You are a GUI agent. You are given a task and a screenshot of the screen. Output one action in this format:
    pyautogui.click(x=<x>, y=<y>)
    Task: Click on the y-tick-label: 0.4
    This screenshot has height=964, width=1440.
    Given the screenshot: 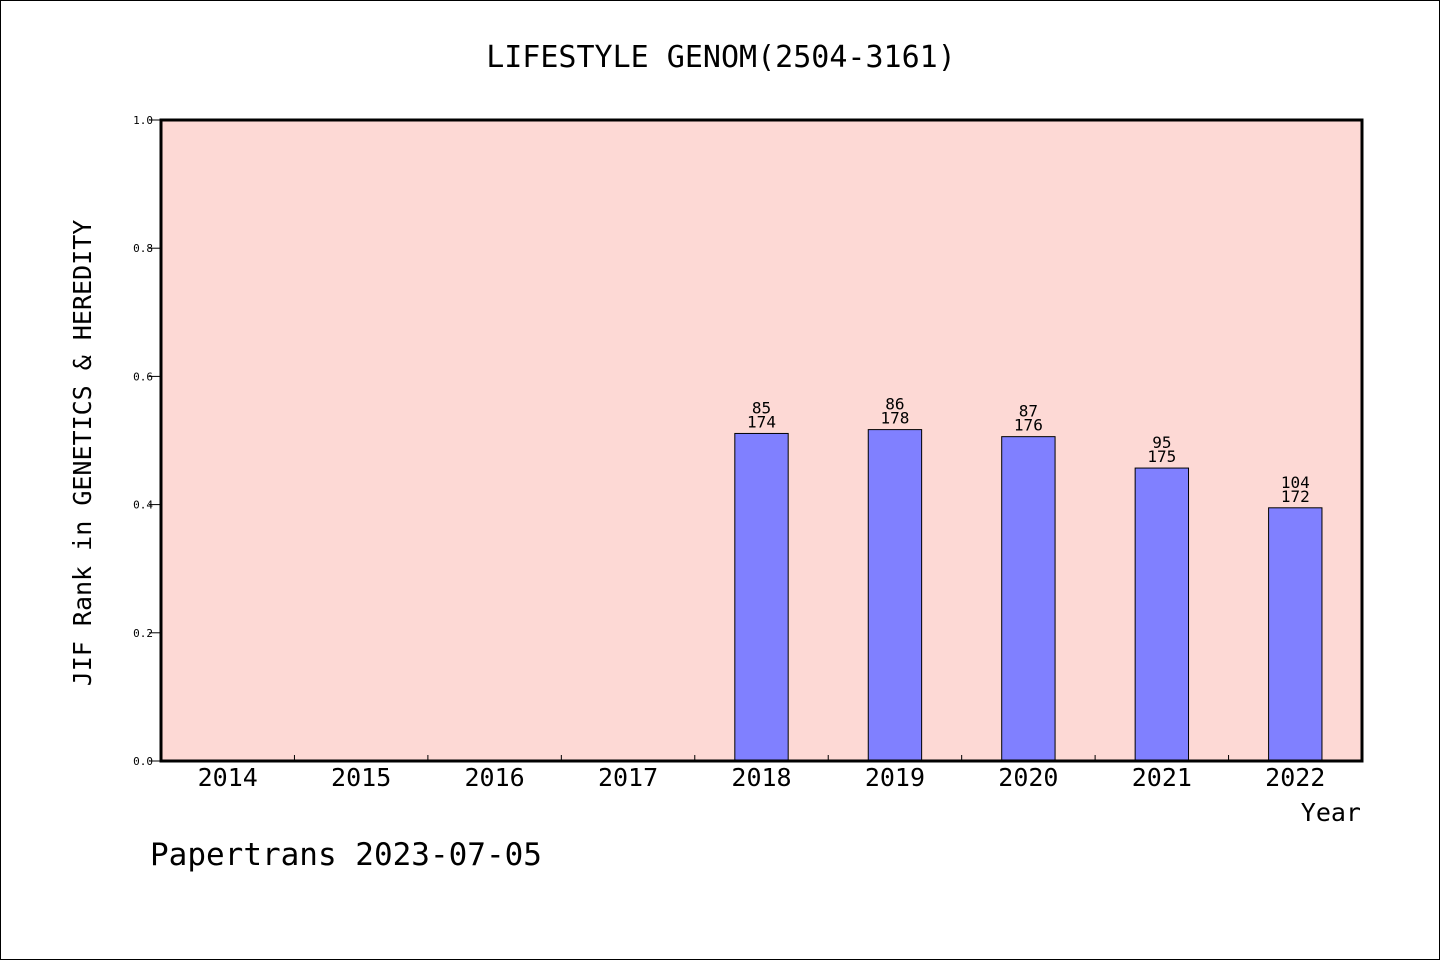 What is the action you would take?
    pyautogui.click(x=143, y=505)
    